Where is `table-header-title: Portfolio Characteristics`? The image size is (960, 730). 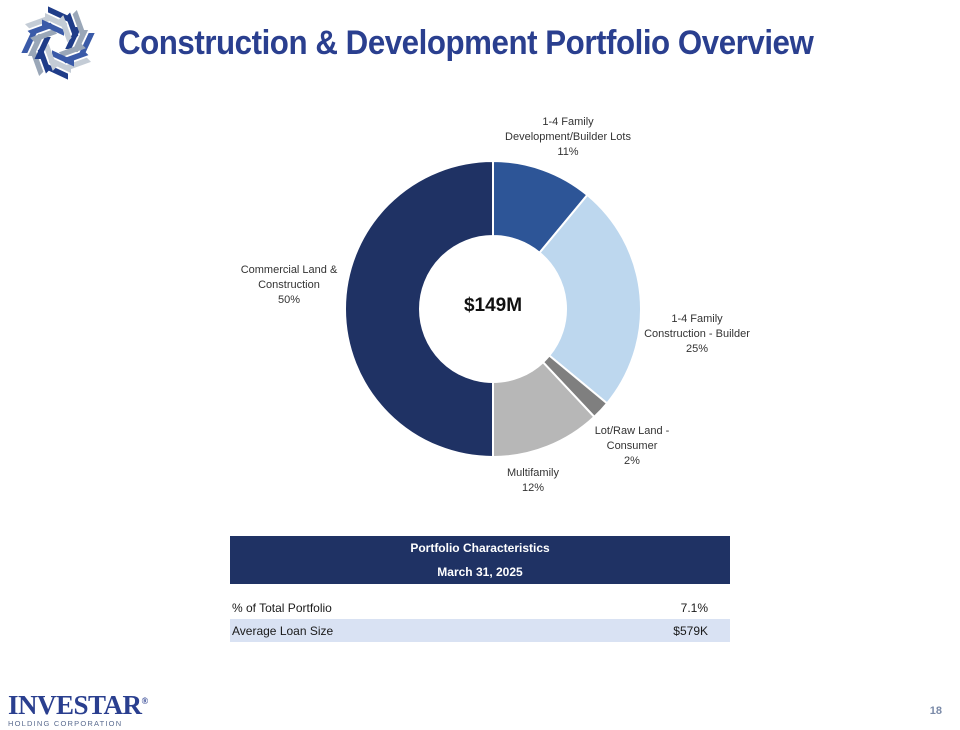
table-header-title: Portfolio Characteristics is located at coordinates (480, 548).